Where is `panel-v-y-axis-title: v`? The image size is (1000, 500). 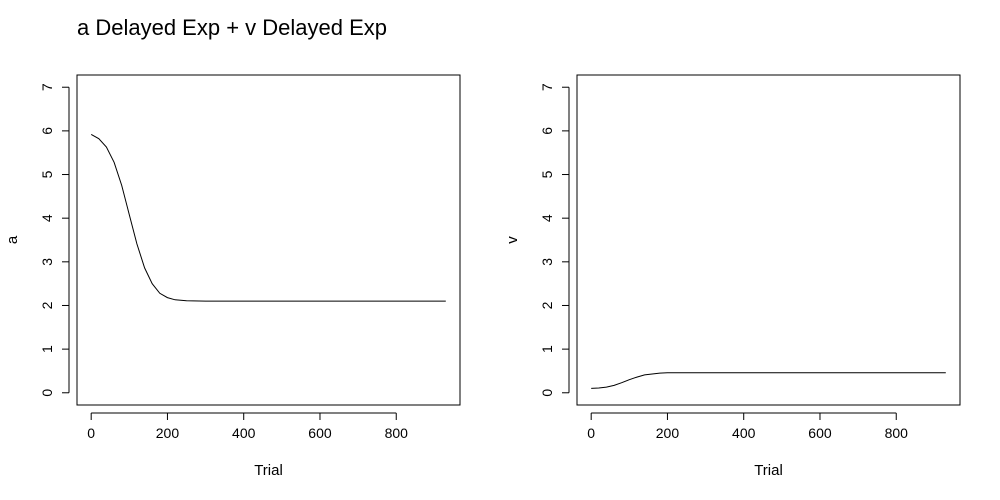
panel-v-y-axis-title: v is located at coordinates (512, 240).